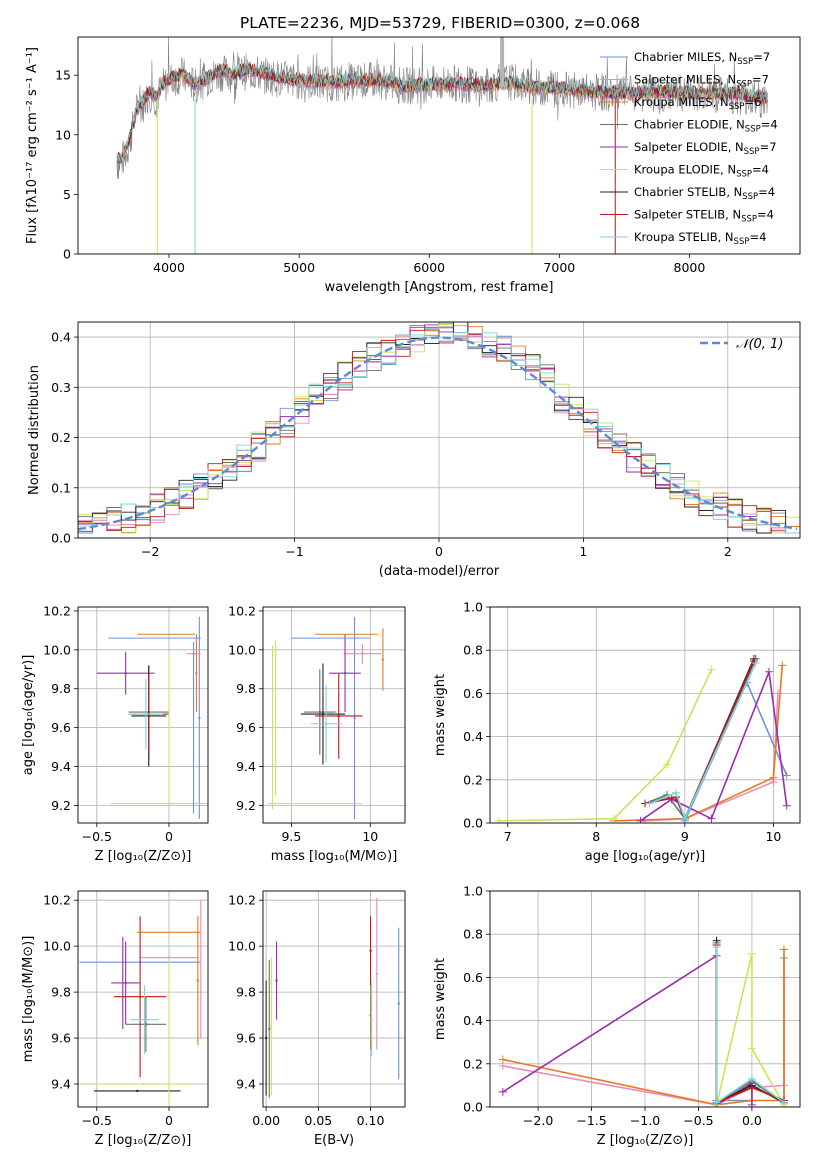 The height and width of the screenshot is (1170, 819). Describe the element at coordinates (246, 766) in the screenshot. I see `y-tick-label: 9.4` at that location.